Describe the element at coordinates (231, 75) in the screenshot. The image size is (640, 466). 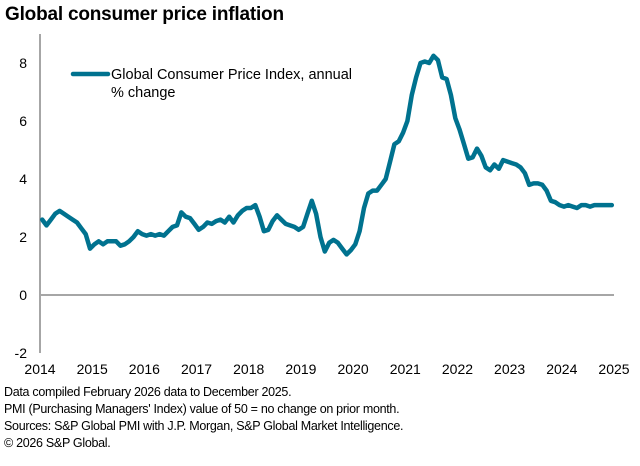
I see `legend-label-line1: Global Consumer Price Index, annual` at that location.